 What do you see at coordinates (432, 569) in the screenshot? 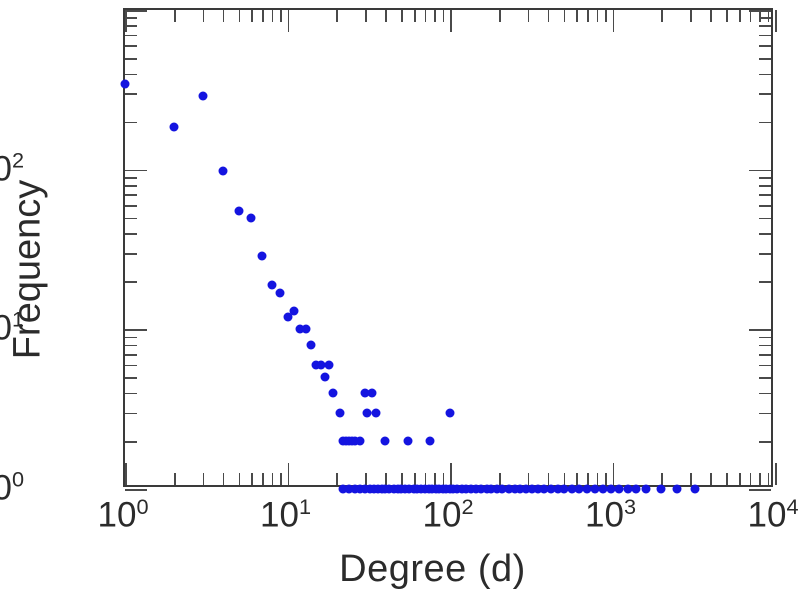
I see `x-axis-title-text: Degree (d)` at bounding box center [432, 569].